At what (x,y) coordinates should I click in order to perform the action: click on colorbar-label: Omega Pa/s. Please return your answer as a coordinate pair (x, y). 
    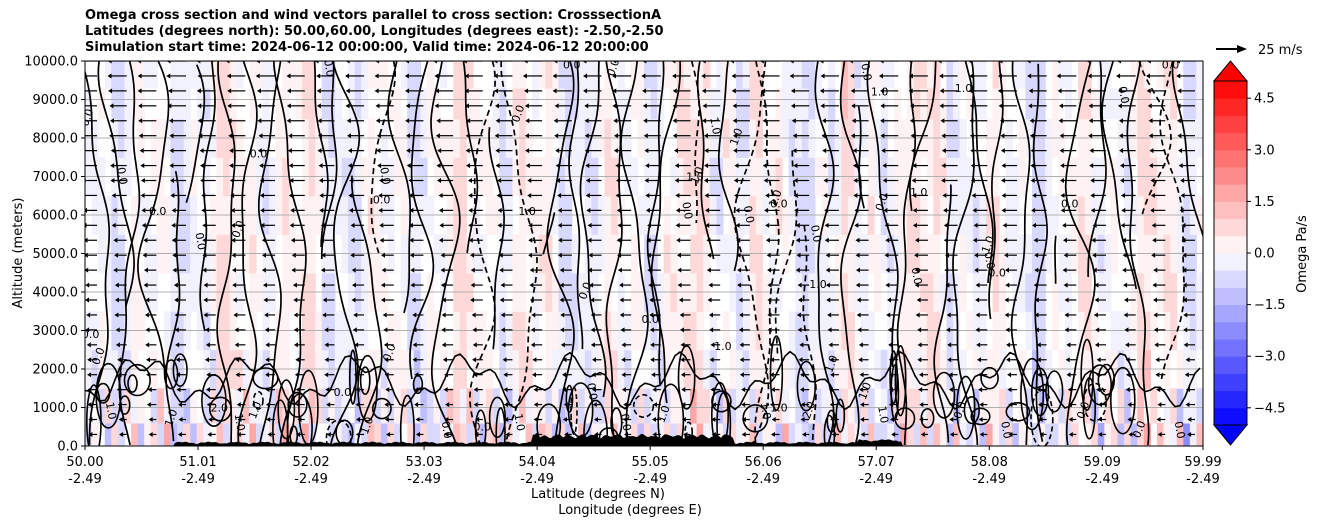
    Looking at the image, I should click on (1302, 254).